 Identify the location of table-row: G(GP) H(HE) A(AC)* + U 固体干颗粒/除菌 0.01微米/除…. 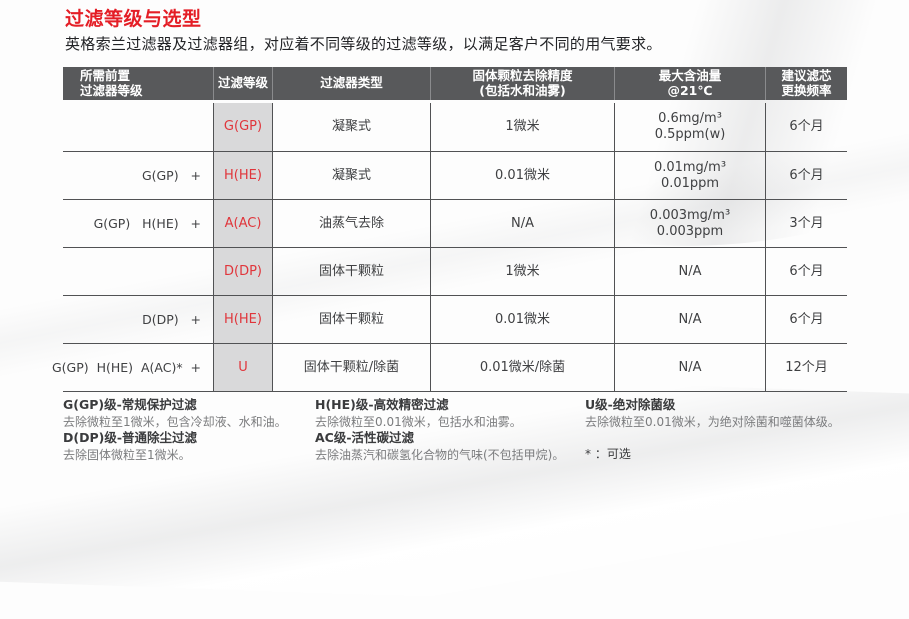
(449, 367).